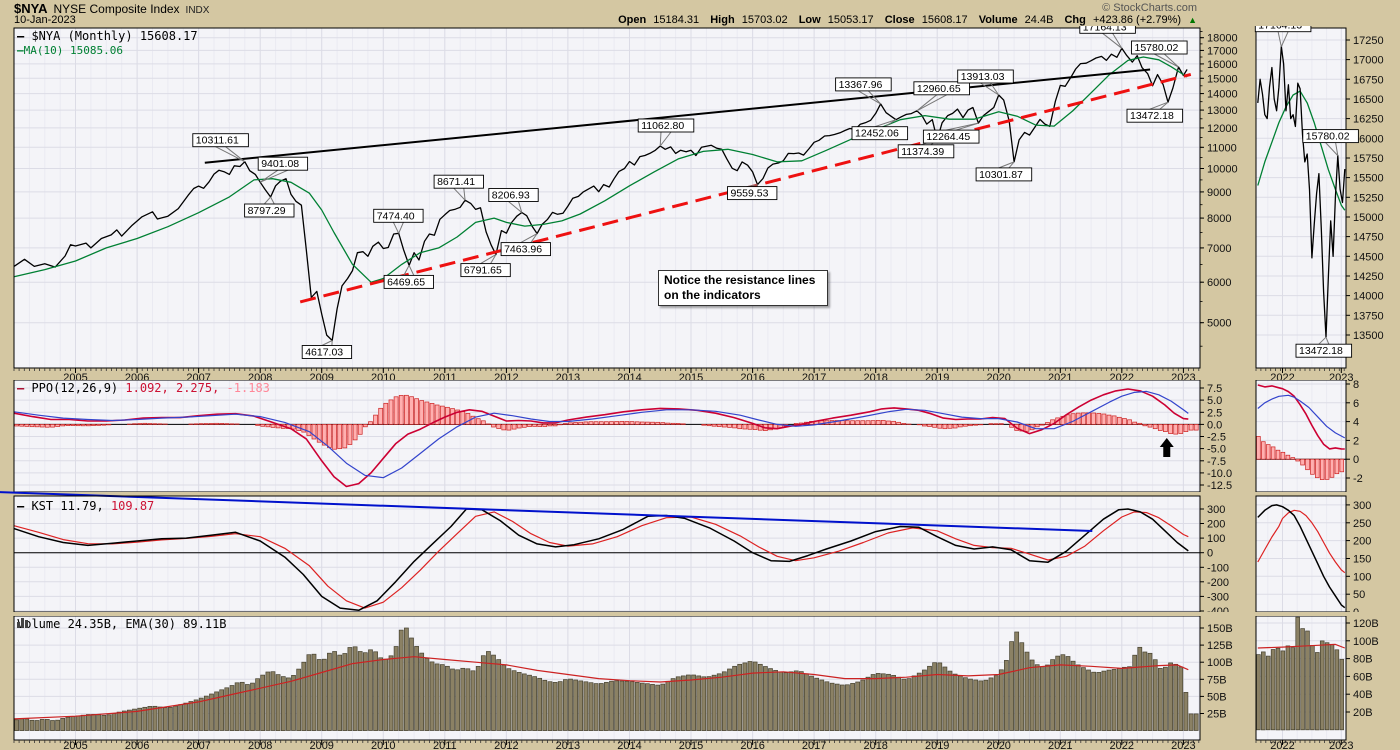  What do you see at coordinates (21, 506) in the screenshot?
I see `kst-line-swatch: —` at bounding box center [21, 506].